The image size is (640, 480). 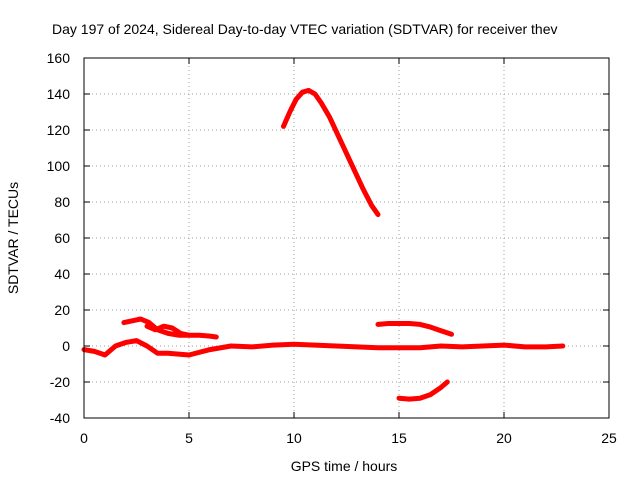 What do you see at coordinates (84, 438) in the screenshot?
I see `x-tick-label: 0` at bounding box center [84, 438].